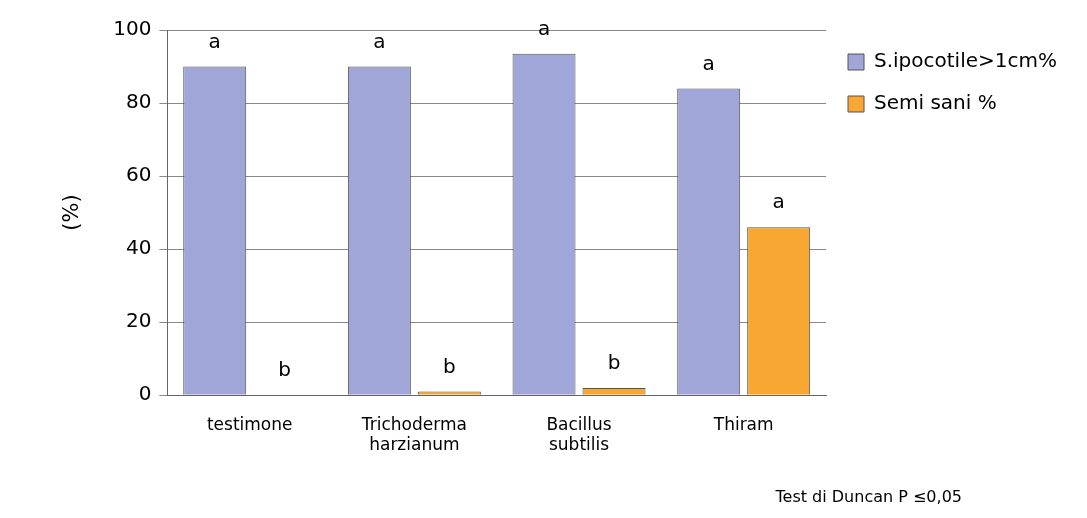 The width and height of the screenshot is (1087, 518). Describe the element at coordinates (249, 423) in the screenshot. I see `x-tick-label: testimone` at that location.